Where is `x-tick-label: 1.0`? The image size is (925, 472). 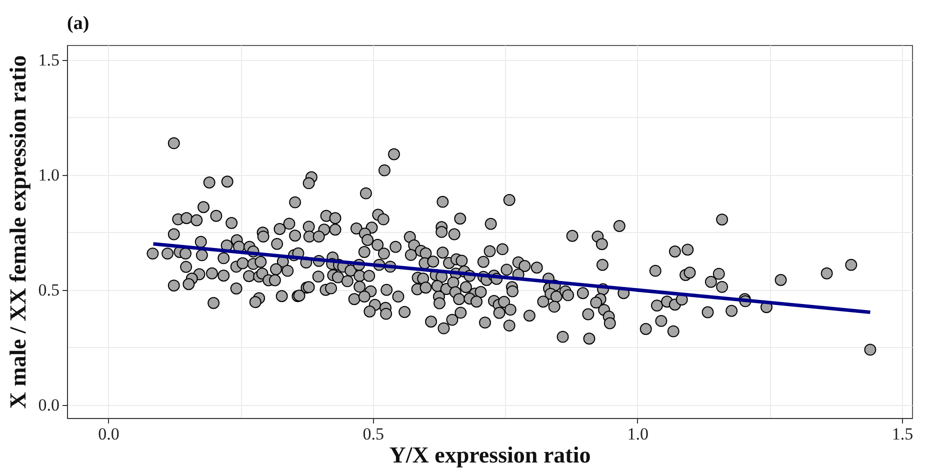 x-tick-label: 1.0 is located at coordinates (638, 434).